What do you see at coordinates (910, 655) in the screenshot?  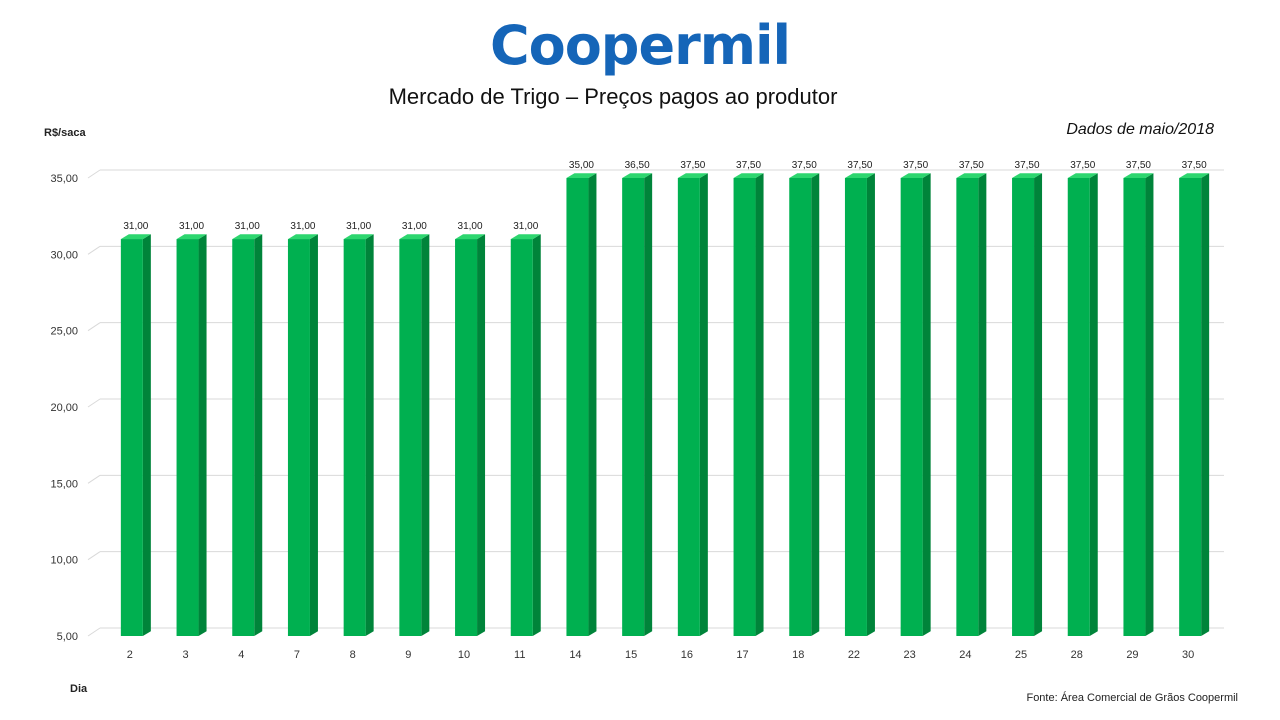 I see `x-tick-label: 23` at bounding box center [910, 655].